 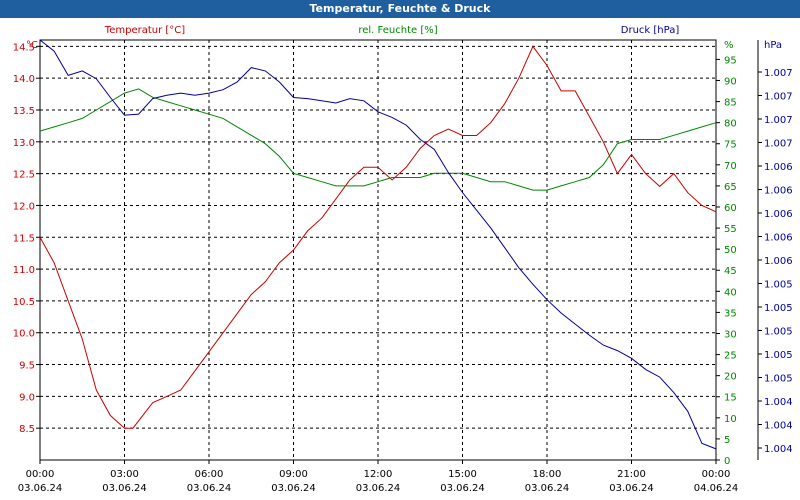 What do you see at coordinates (730, 229) in the screenshot?
I see `y-tick-label-humidity: 55` at bounding box center [730, 229].